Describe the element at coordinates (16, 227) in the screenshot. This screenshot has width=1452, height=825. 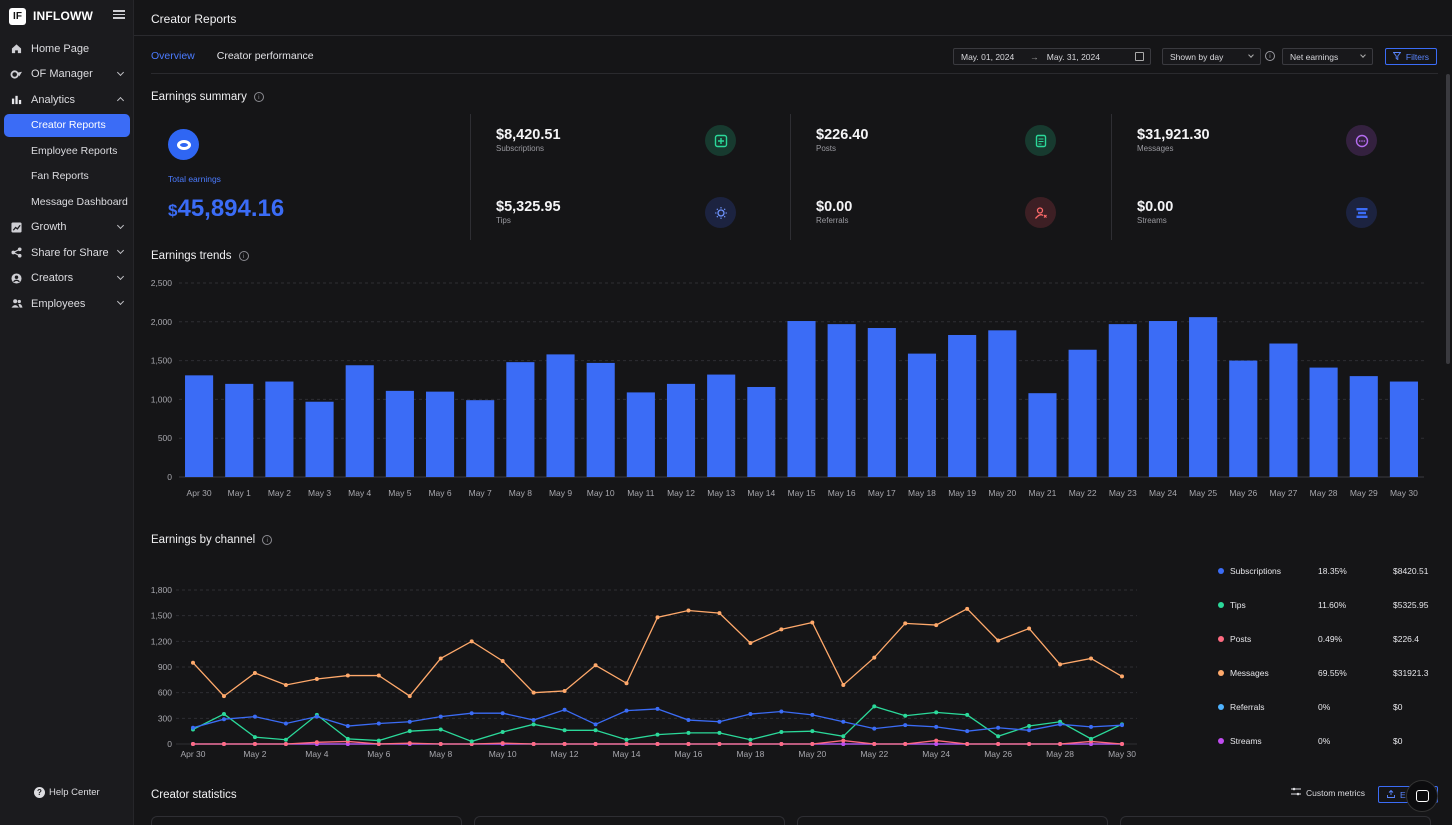
I see `growth-chart-icon` at that location.